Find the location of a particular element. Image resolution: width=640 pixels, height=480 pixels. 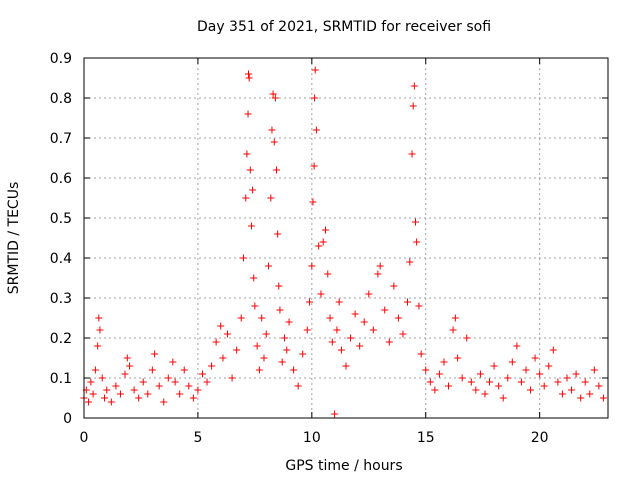

y-tick-label: 0.2 is located at coordinates (61, 339).